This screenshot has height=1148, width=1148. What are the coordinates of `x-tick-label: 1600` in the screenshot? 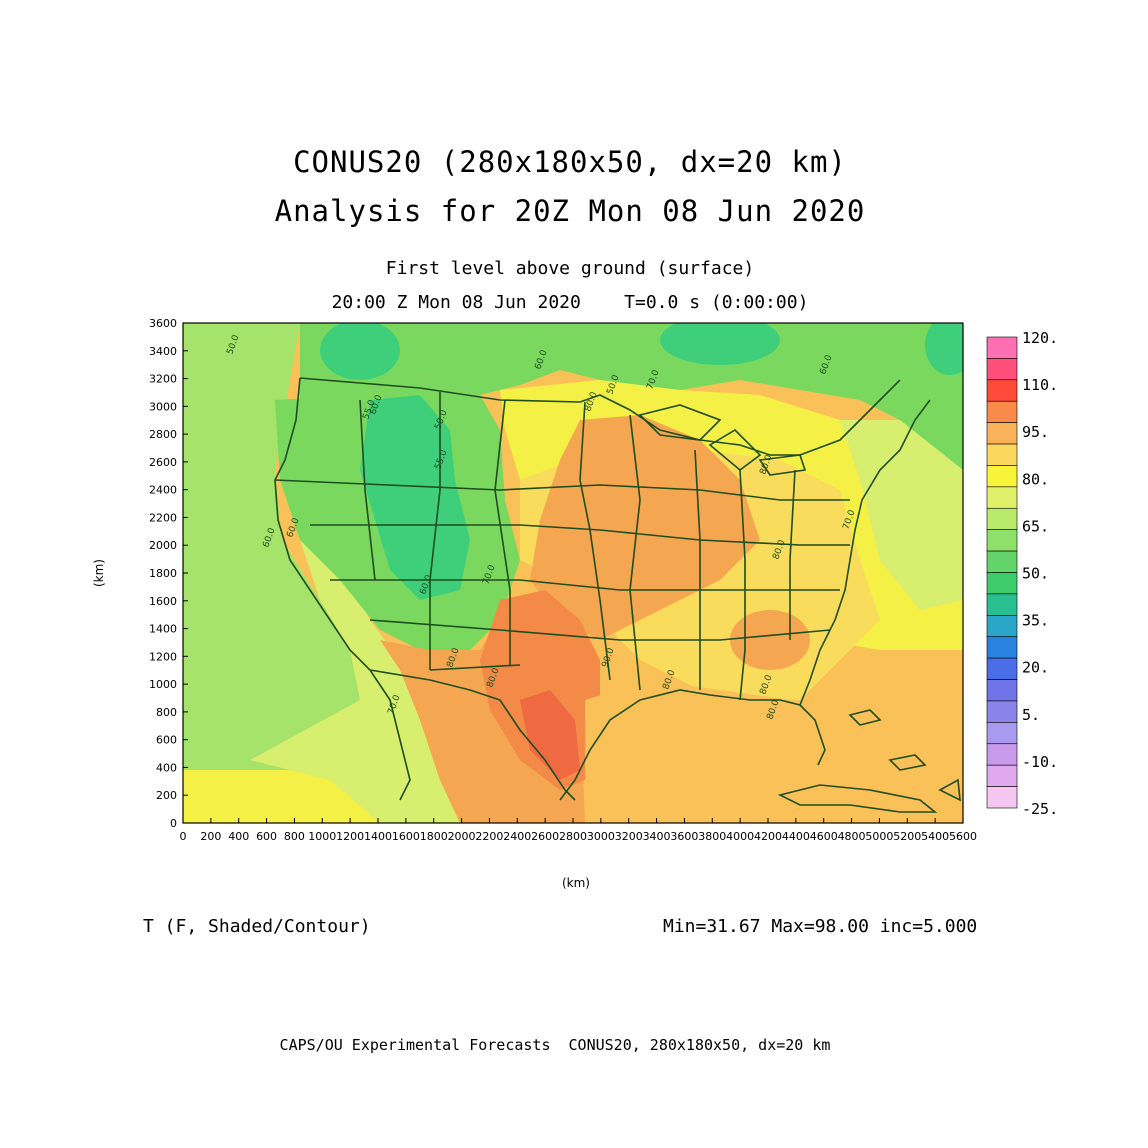 It's located at (406, 836).